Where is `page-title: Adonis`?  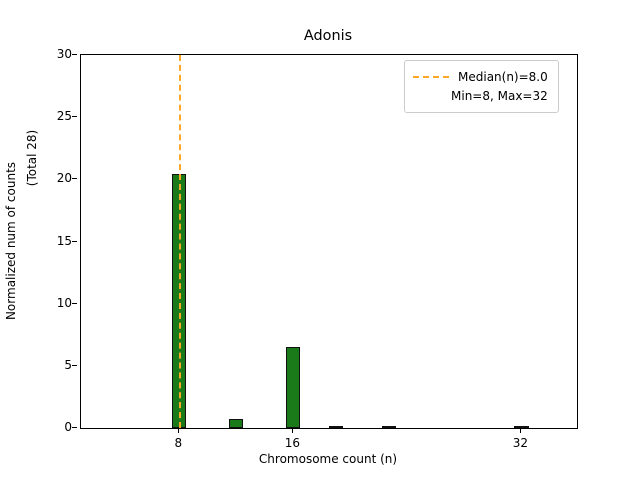
page-title: Adonis is located at coordinates (328, 36).